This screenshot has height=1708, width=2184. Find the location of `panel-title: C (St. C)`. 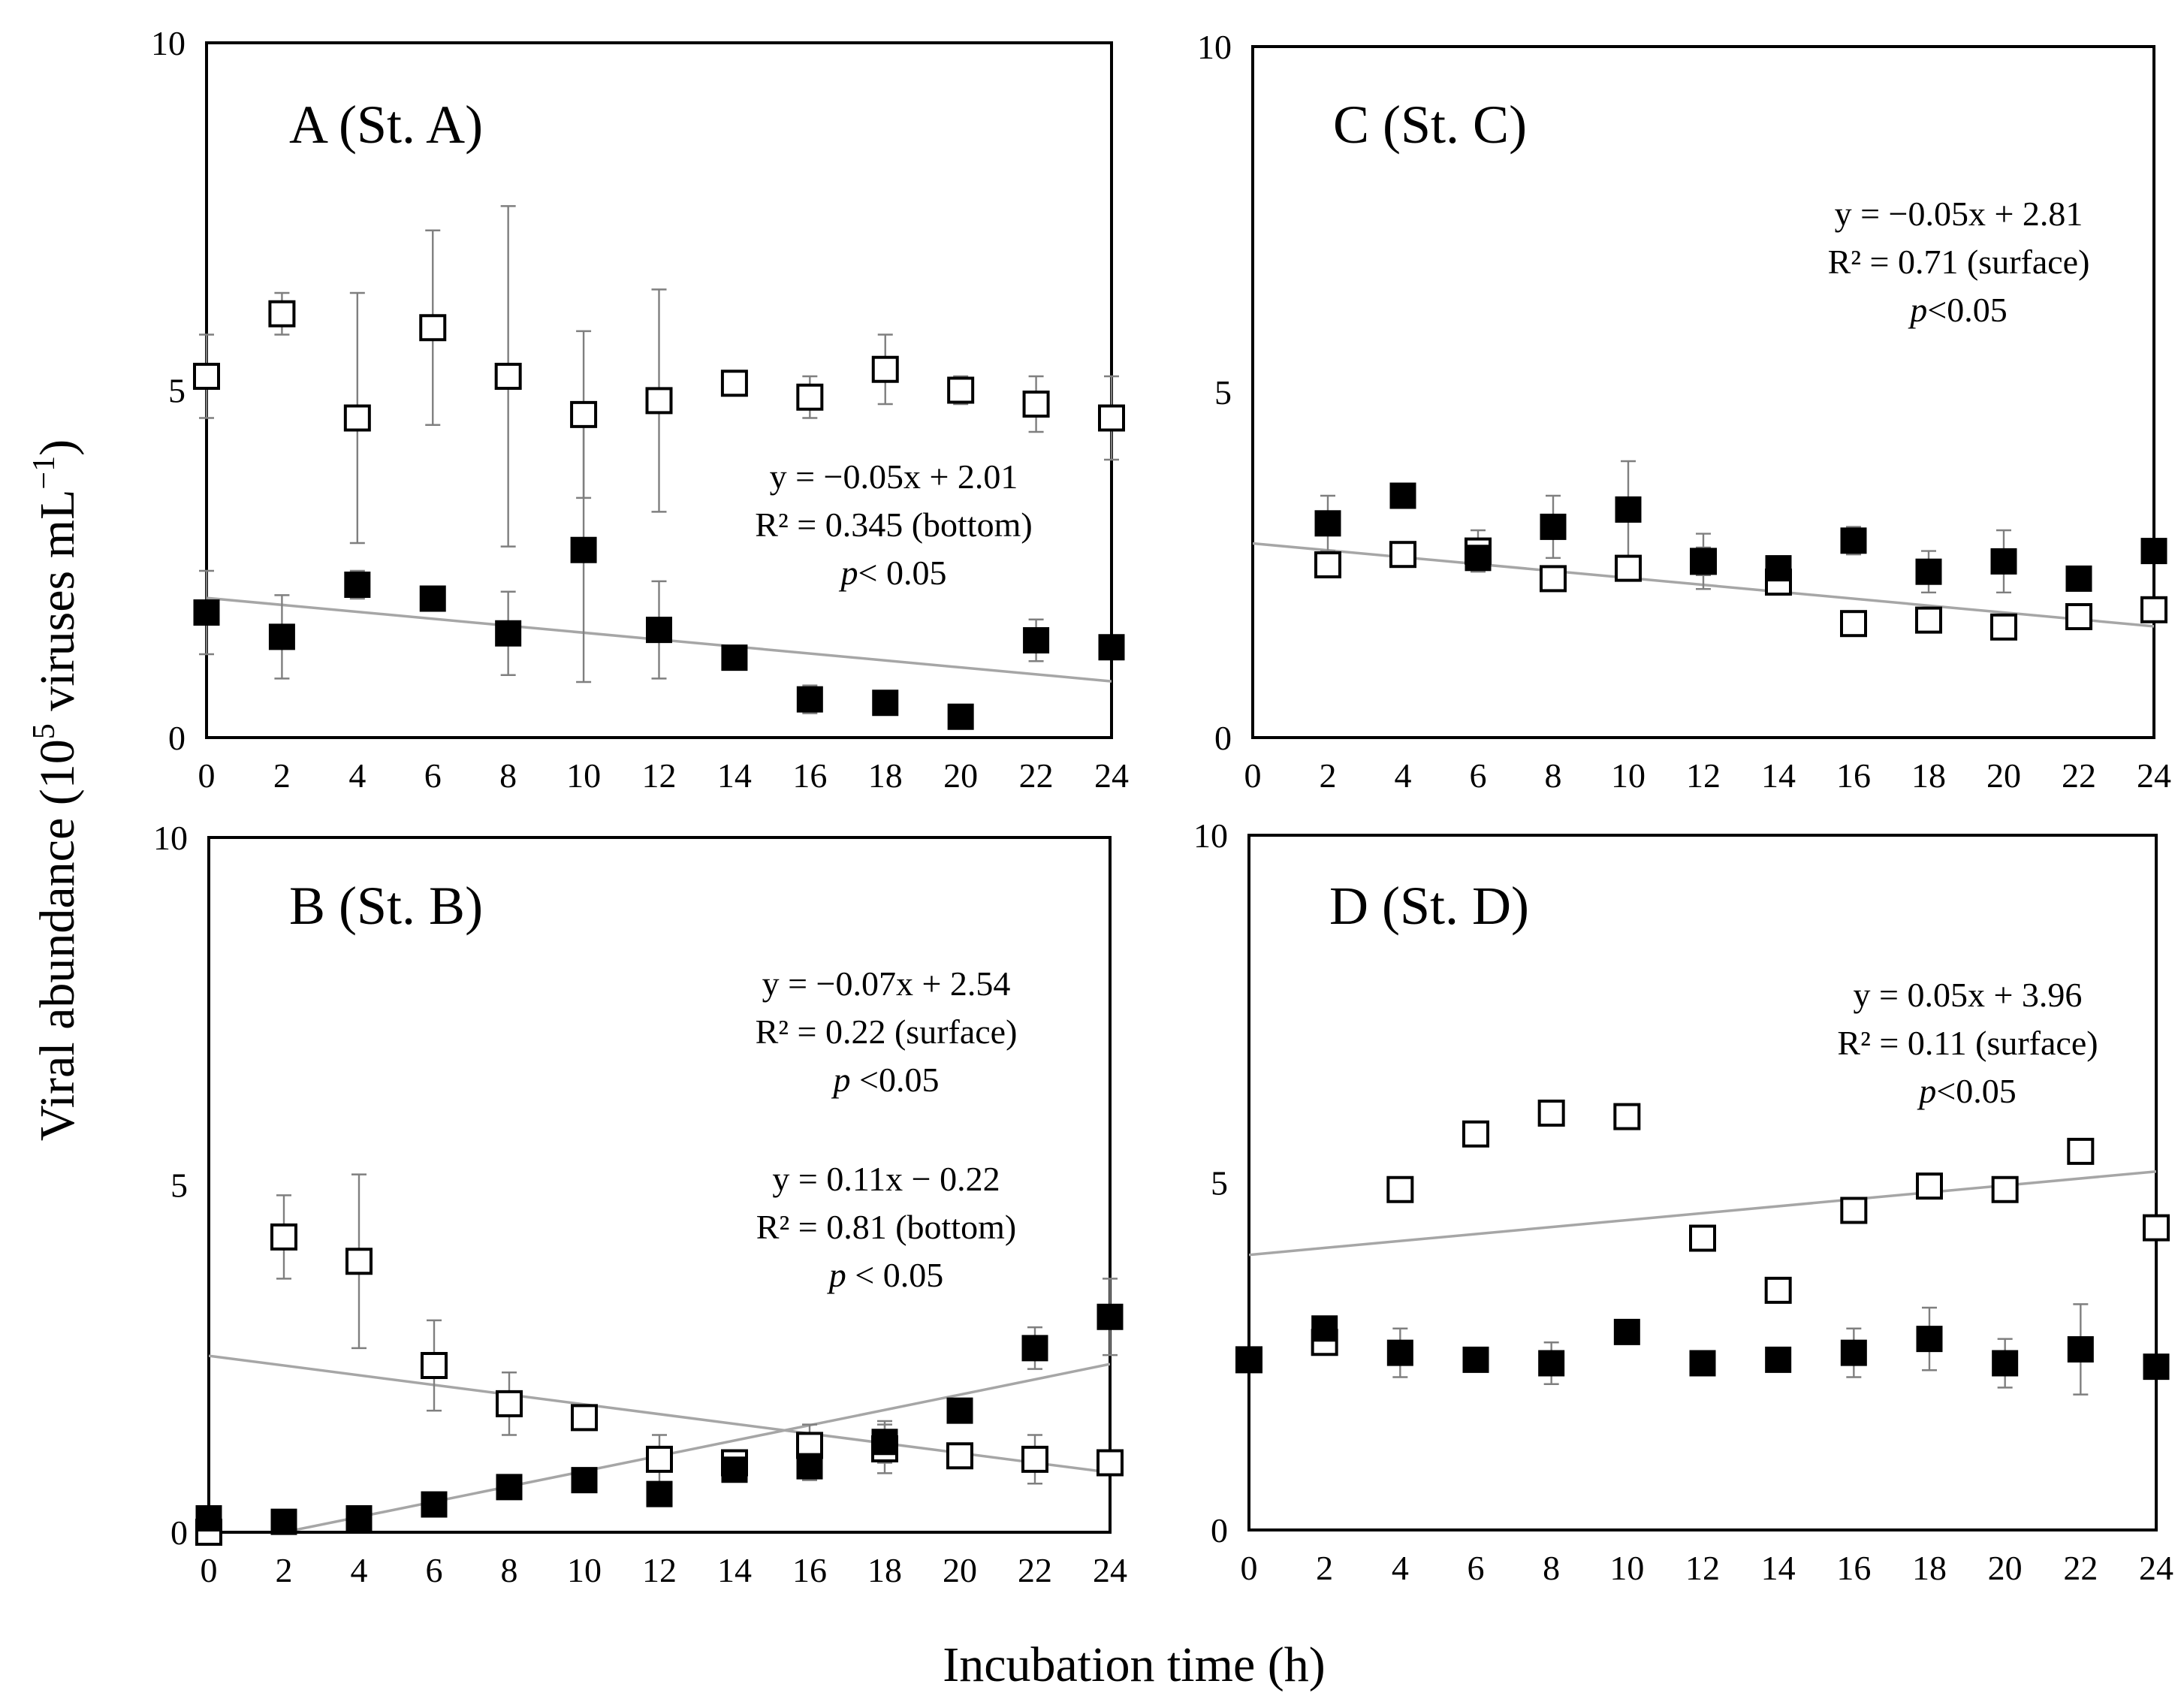

panel-title: C (St. C) is located at coordinates (1430, 125).